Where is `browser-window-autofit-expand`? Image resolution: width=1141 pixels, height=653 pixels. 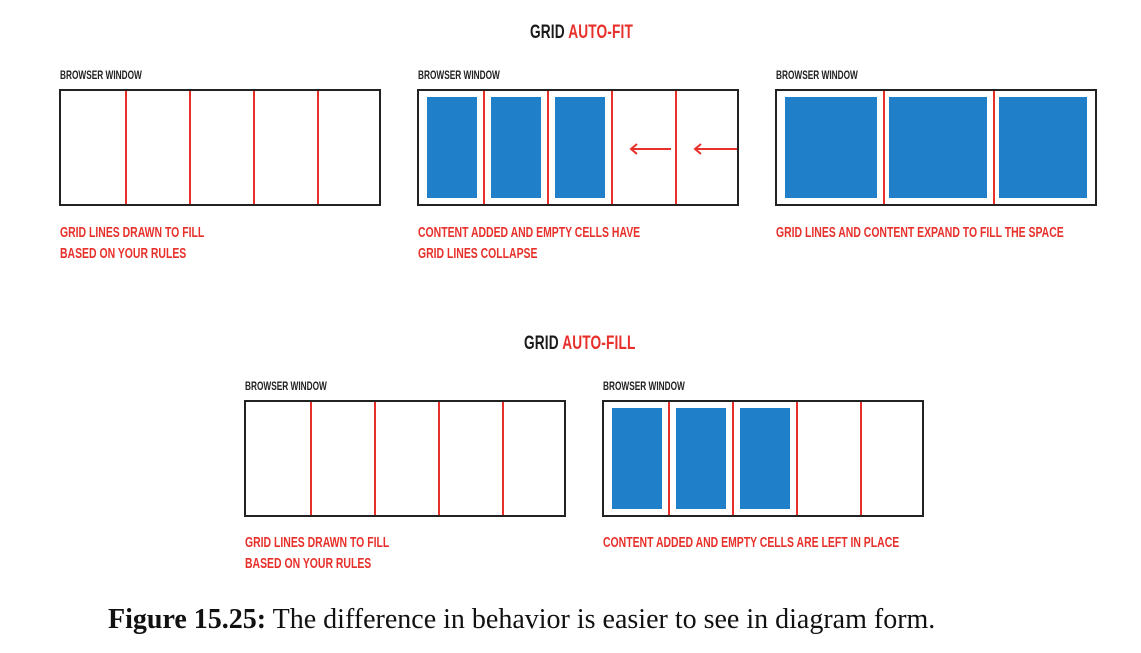 browser-window-autofit-expand is located at coordinates (936, 147).